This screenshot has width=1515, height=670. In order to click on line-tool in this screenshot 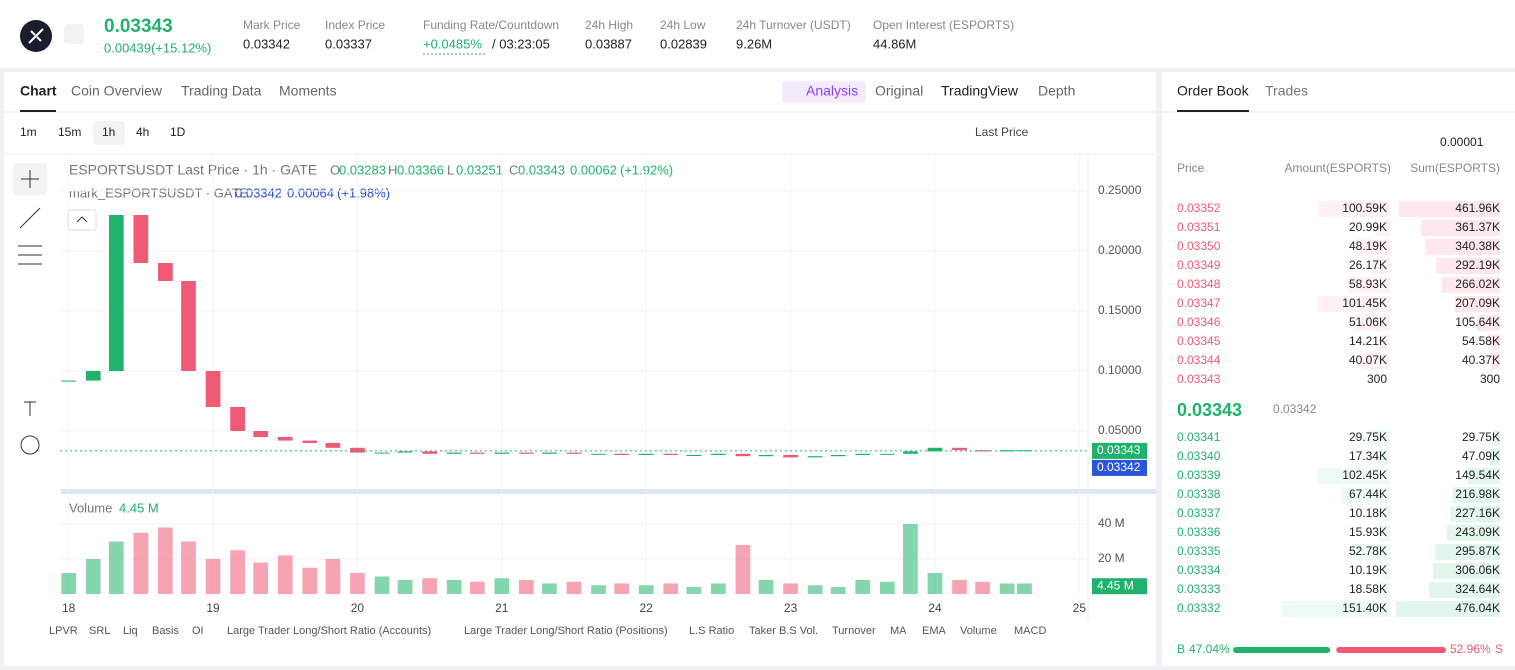, I will do `click(30, 218)`.